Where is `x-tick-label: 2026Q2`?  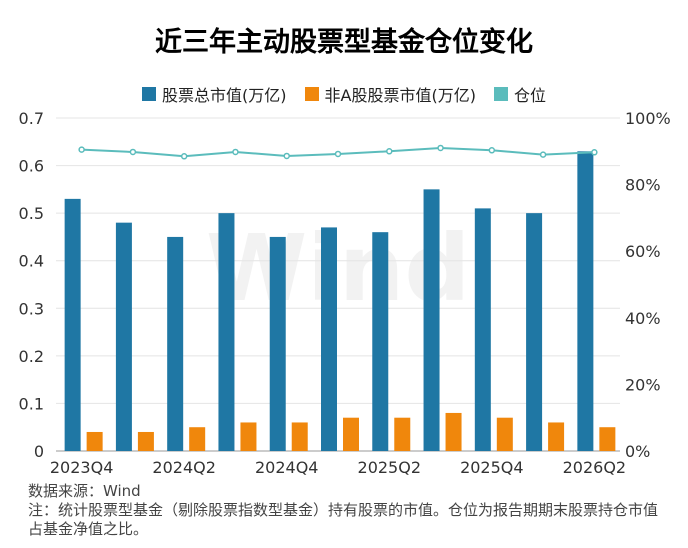
x-tick-label: 2026Q2 is located at coordinates (595, 467).